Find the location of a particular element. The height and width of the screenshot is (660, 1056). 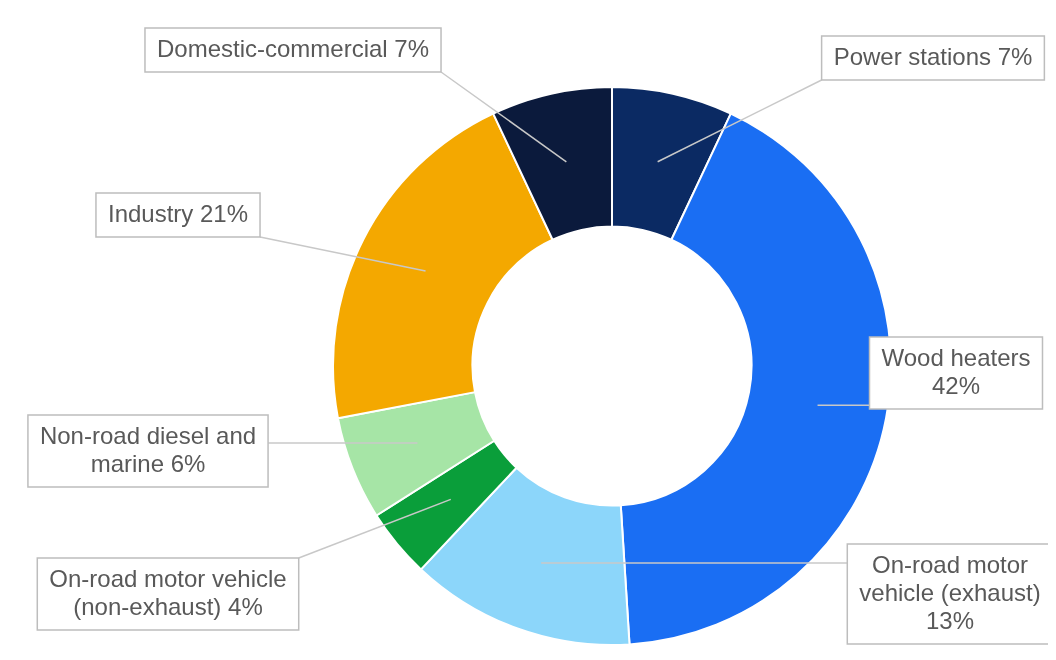

slice-label: Non-road diesel and marine 6% is located at coordinates (148, 449).